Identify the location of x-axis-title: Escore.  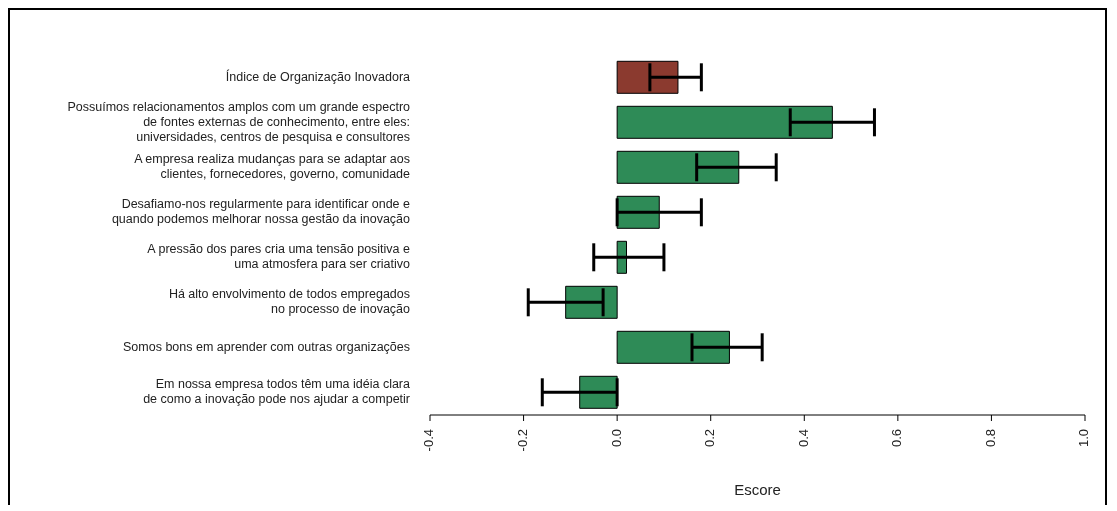
(757, 489).